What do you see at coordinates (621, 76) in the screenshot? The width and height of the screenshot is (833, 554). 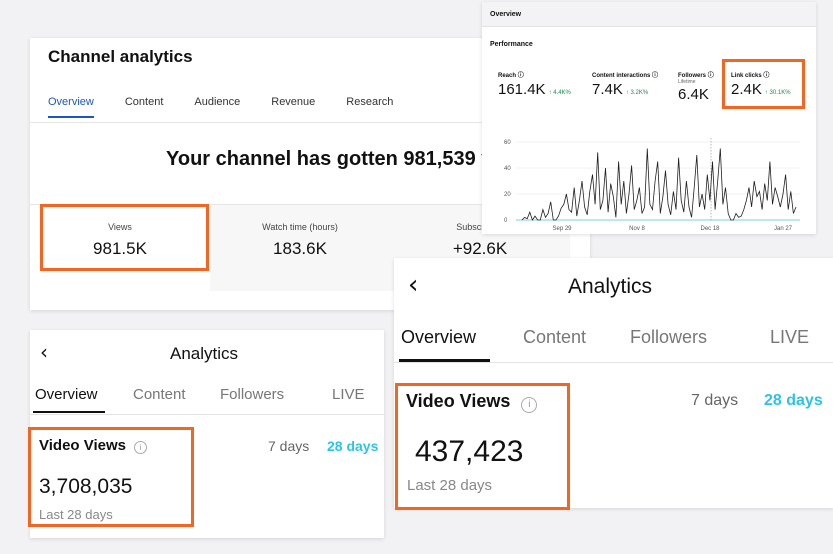 I see `stat-label: Content interactions` at bounding box center [621, 76].